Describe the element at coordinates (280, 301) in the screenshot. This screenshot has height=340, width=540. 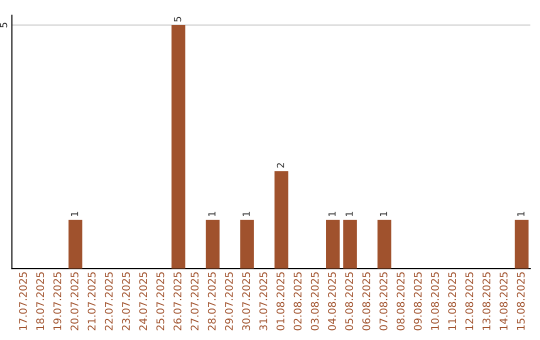
I see `x-tick-label: 01.08.2025` at that location.